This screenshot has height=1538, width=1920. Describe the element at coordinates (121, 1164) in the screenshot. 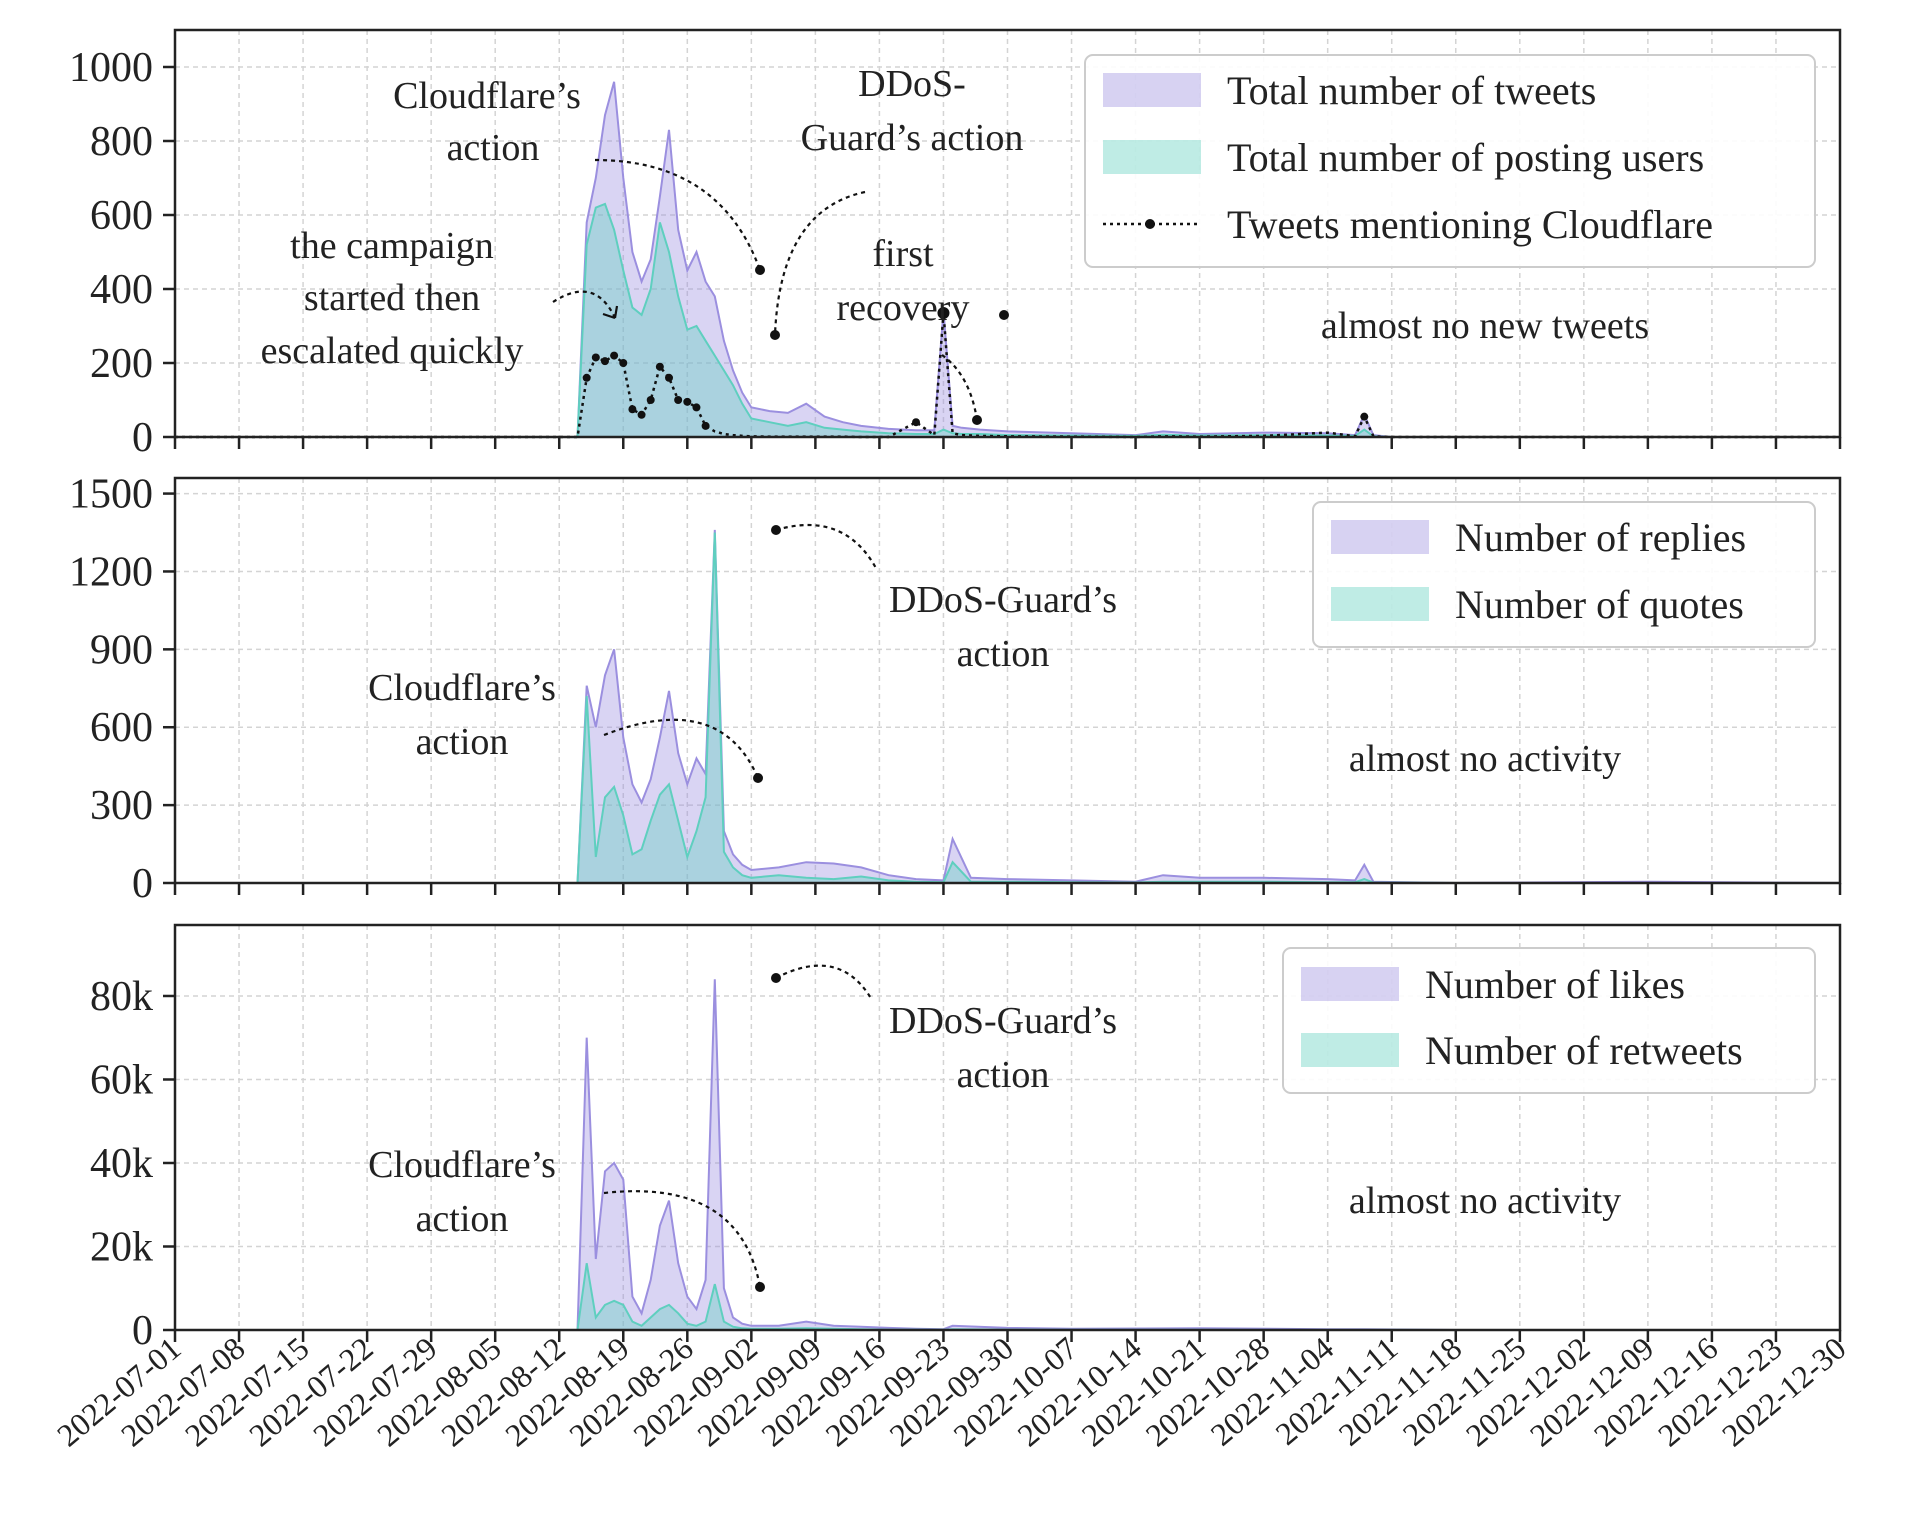

I see `y-tick-label: 40k` at that location.